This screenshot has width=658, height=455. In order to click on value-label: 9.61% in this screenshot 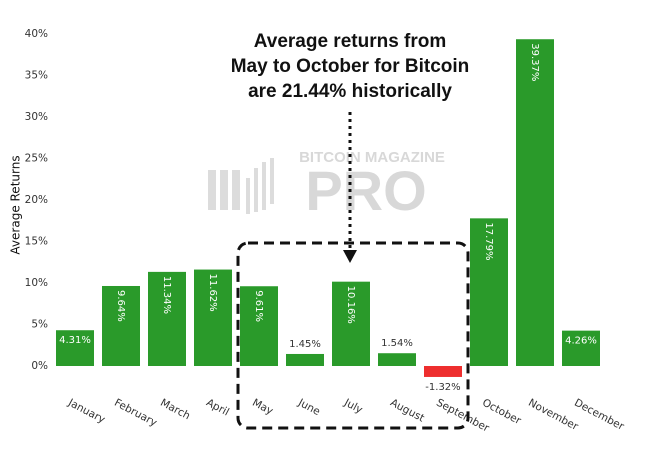, I will do `click(258, 306)`.